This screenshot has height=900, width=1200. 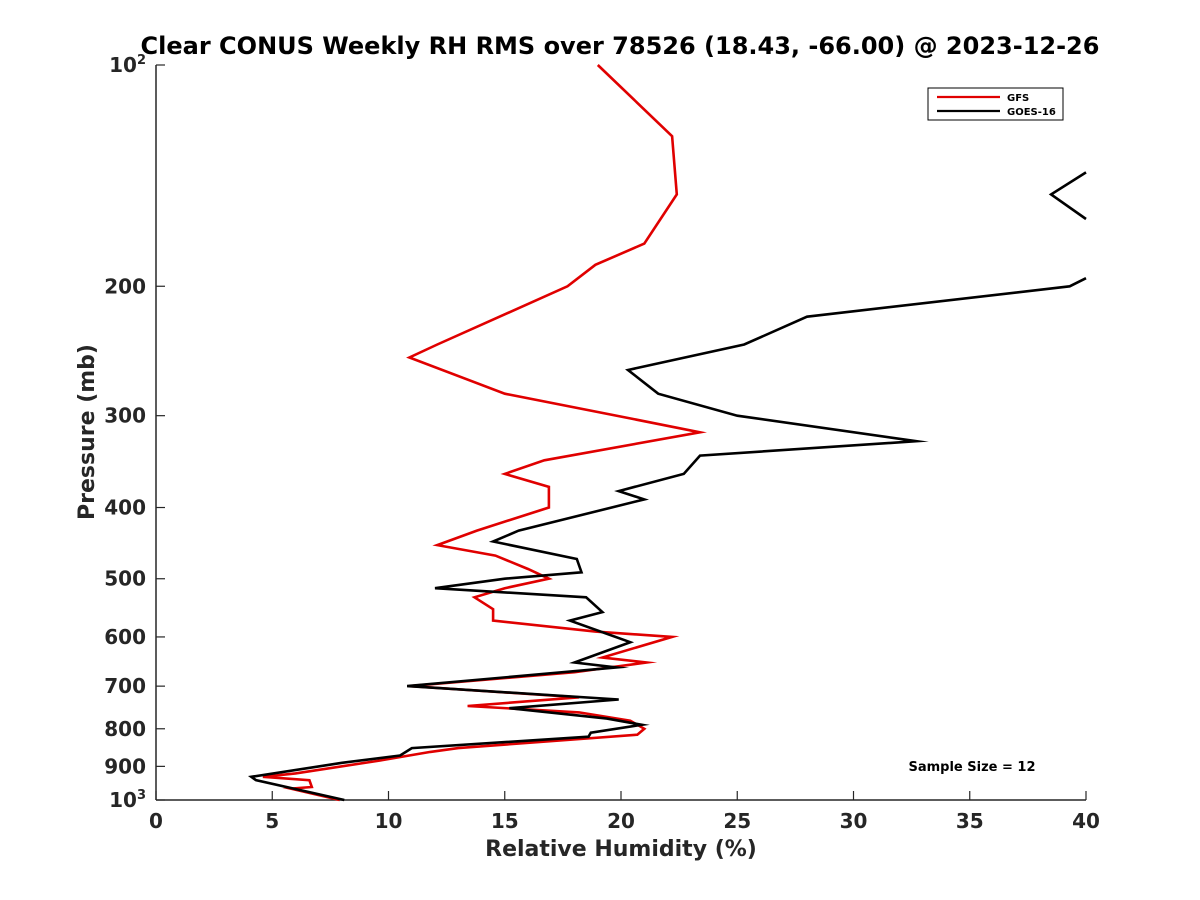 What do you see at coordinates (854, 821) in the screenshot?
I see `x-tick-label: 30` at bounding box center [854, 821].